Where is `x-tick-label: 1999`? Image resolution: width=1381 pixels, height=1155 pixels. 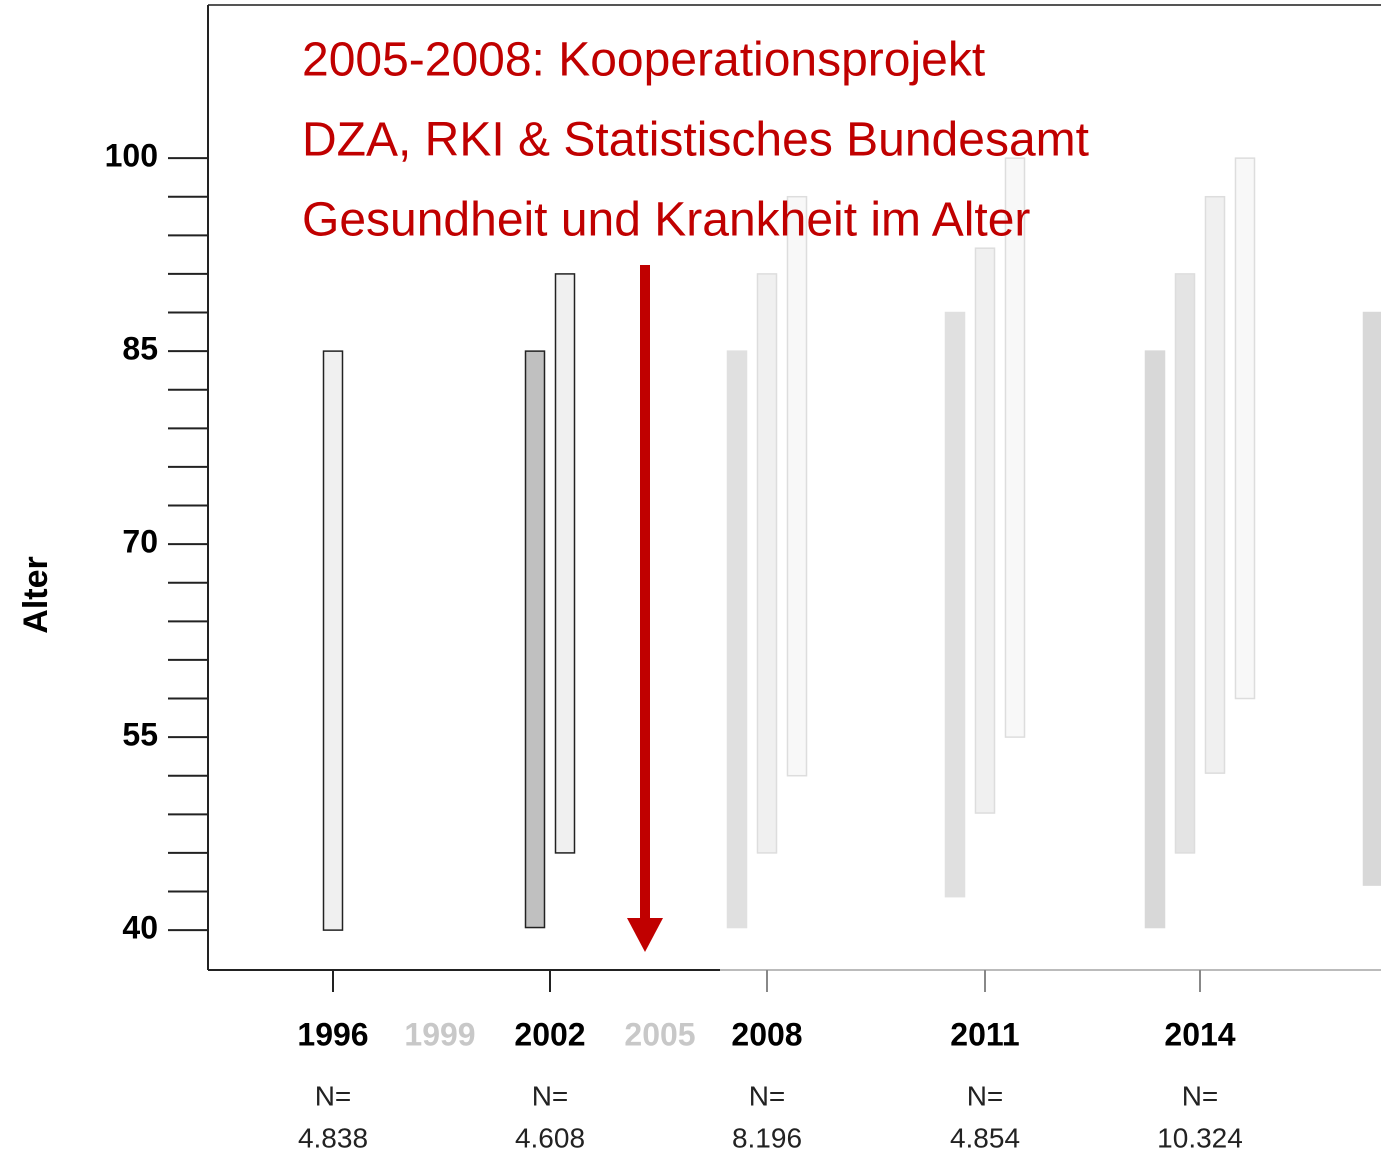 x-tick-label: 1999 is located at coordinates (439, 1034).